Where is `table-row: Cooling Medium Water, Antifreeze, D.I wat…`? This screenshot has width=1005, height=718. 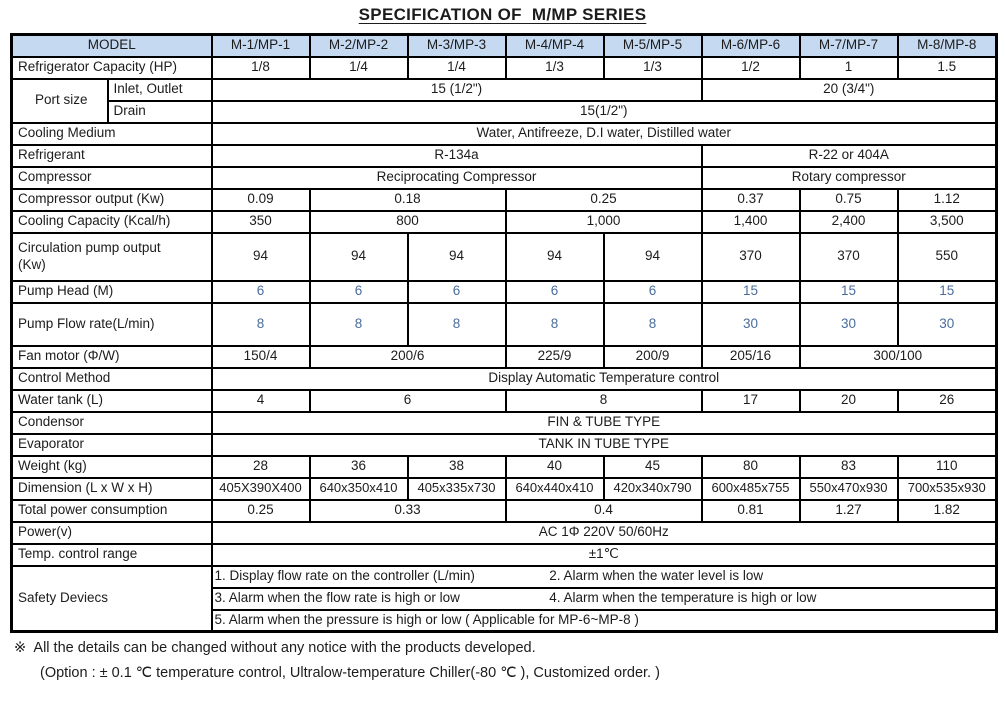
table-row: Cooling Medium Water, Antifreeze, D.I wat… is located at coordinates (504, 133).